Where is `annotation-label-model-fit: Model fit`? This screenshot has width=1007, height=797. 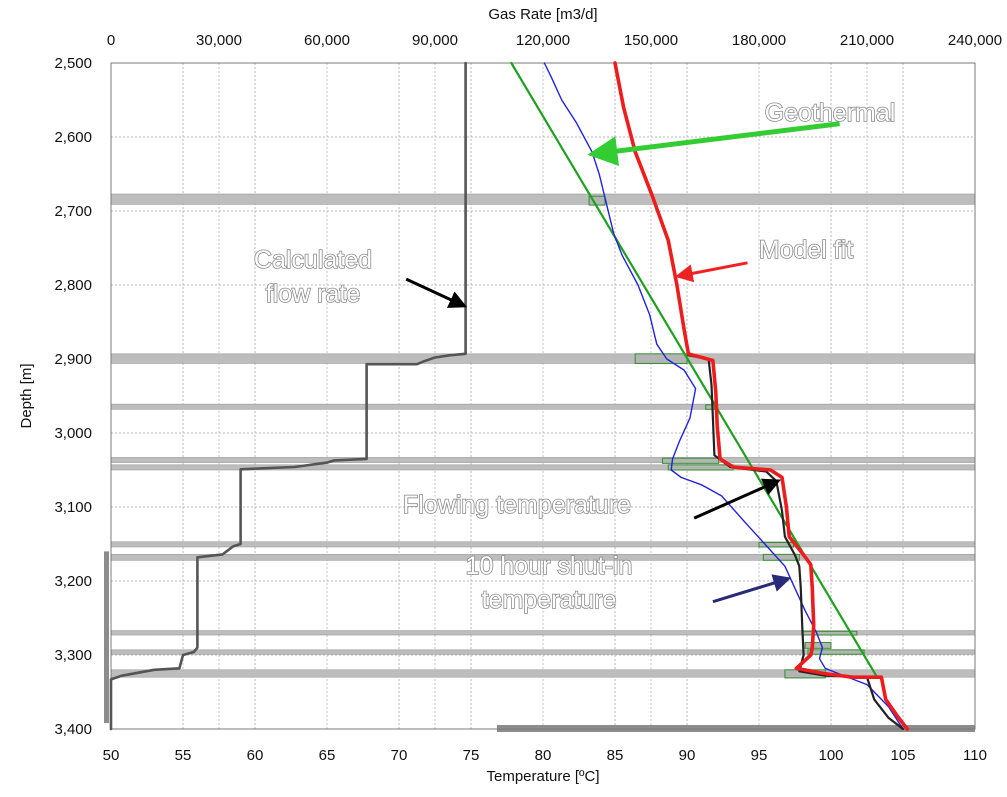 annotation-label-model-fit: Model fit is located at coordinates (806, 250).